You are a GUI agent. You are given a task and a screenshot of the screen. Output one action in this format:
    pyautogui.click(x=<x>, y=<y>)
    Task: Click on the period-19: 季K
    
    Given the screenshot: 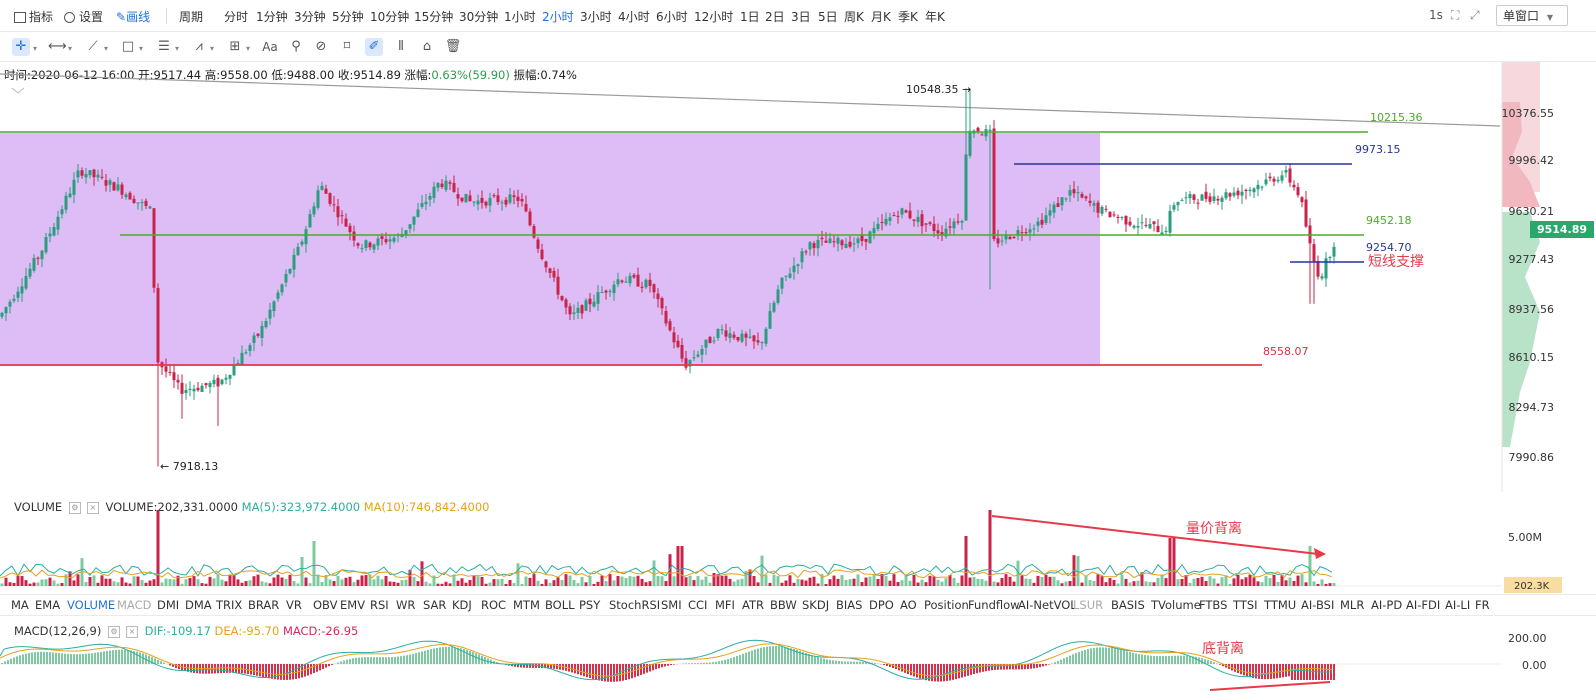 What is the action you would take?
    pyautogui.click(x=908, y=17)
    